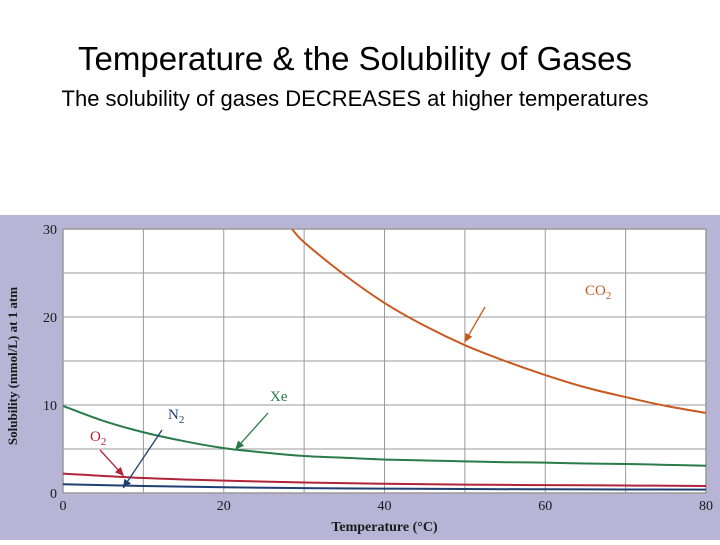  Describe the element at coordinates (384, 487) in the screenshot. I see `series-line-n2` at that location.